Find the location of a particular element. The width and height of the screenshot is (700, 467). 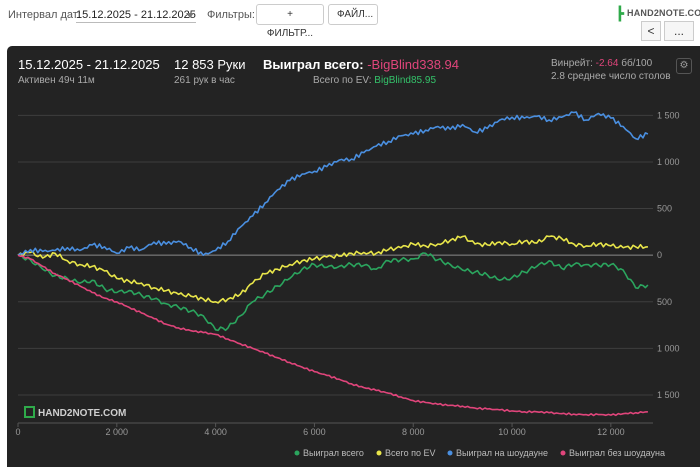

winrate-label: Винрейт: is located at coordinates (572, 63).